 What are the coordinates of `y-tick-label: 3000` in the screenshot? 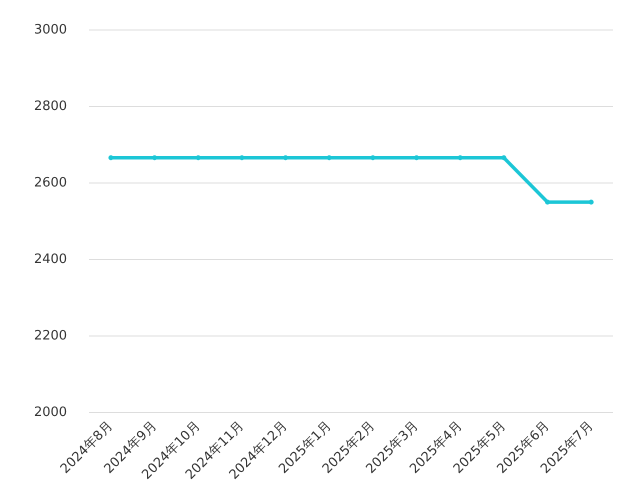 It's located at (51, 30).